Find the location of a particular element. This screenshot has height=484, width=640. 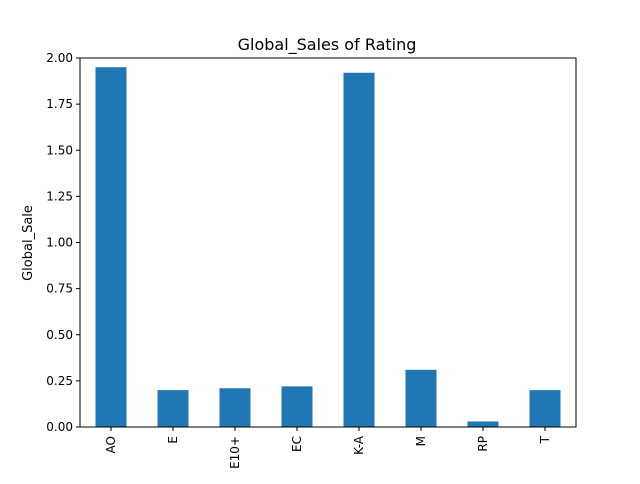

bar-t is located at coordinates (545, 408).